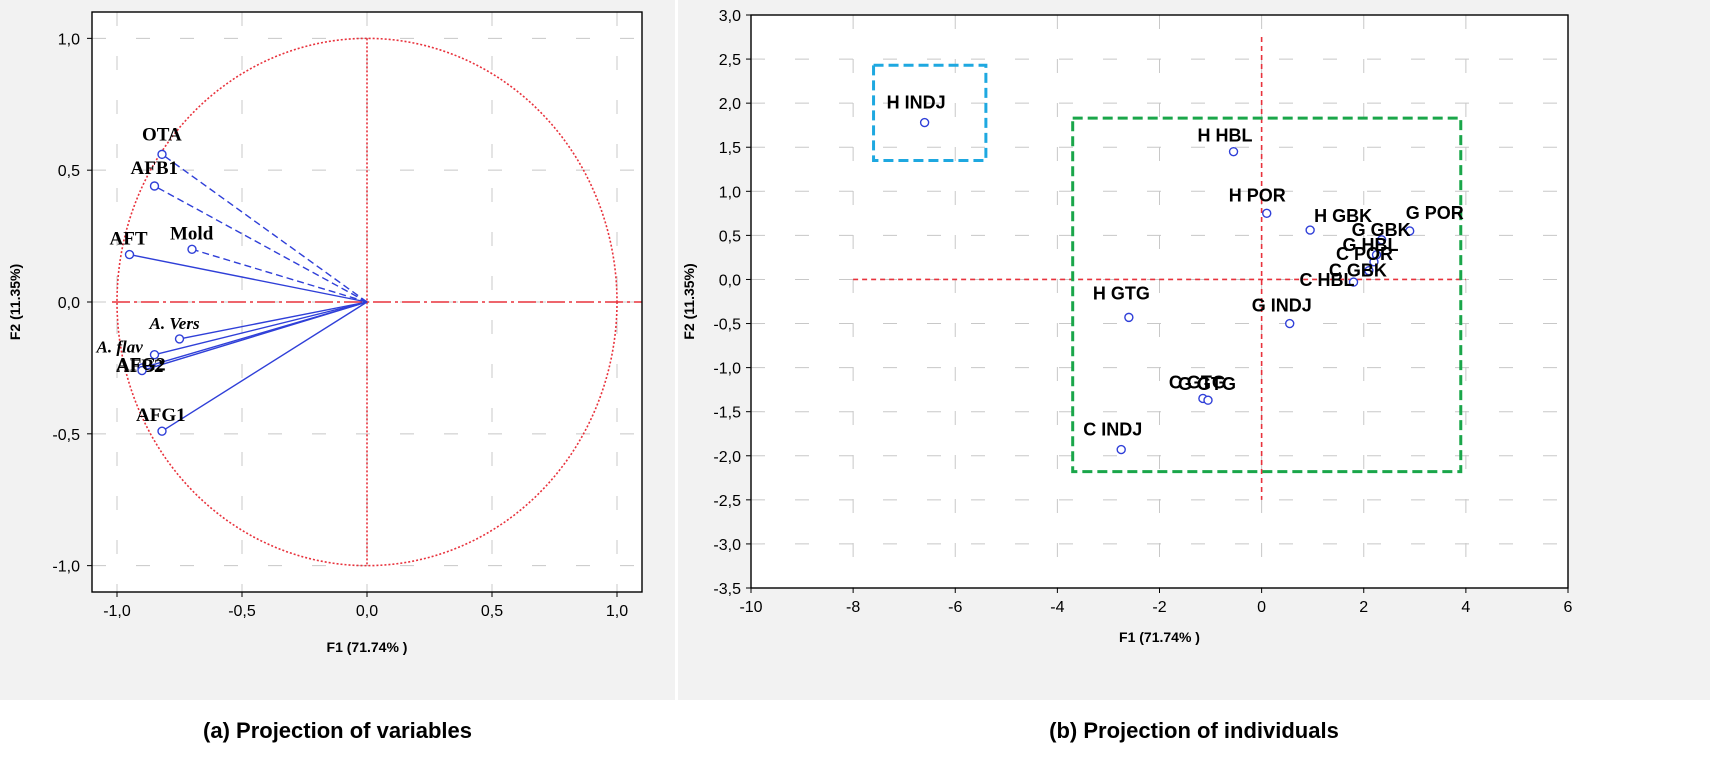  What do you see at coordinates (162, 134) in the screenshot?
I see `variable-label: OTA` at bounding box center [162, 134].